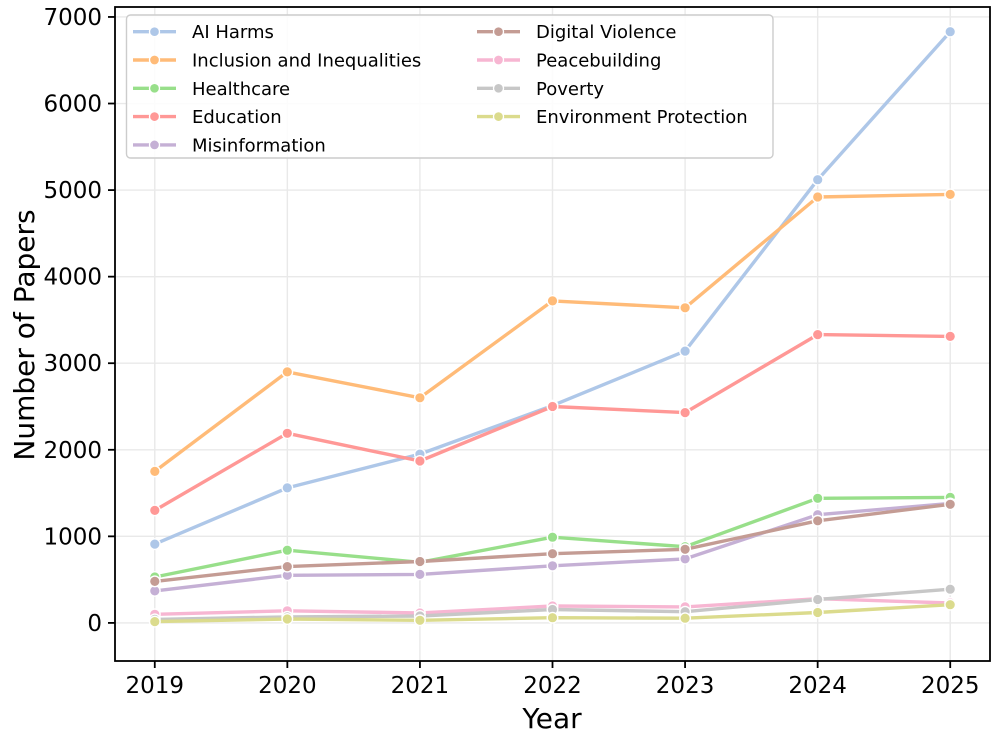 The image size is (996, 737). Describe the element at coordinates (287, 619) in the screenshot. I see `data-point-environment-protection-2020` at that location.